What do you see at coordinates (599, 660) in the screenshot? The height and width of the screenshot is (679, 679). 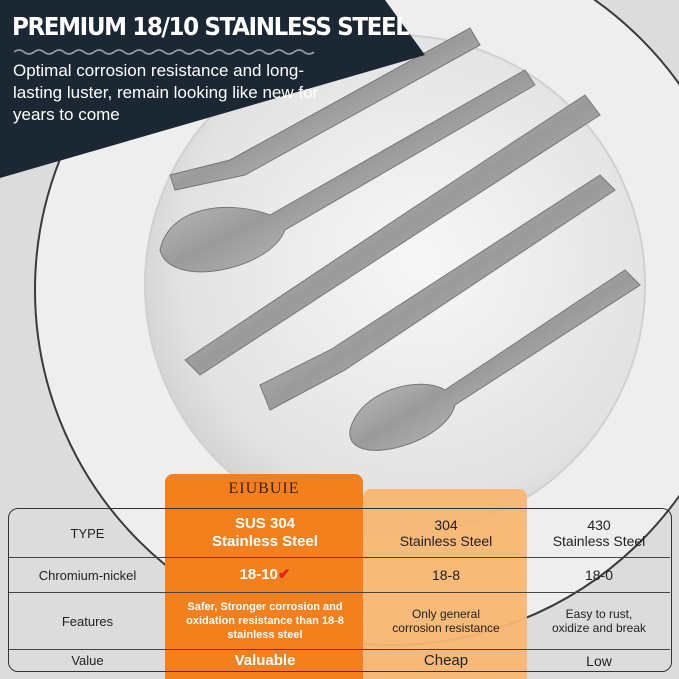 I see `cell-430: Low` at bounding box center [599, 660].